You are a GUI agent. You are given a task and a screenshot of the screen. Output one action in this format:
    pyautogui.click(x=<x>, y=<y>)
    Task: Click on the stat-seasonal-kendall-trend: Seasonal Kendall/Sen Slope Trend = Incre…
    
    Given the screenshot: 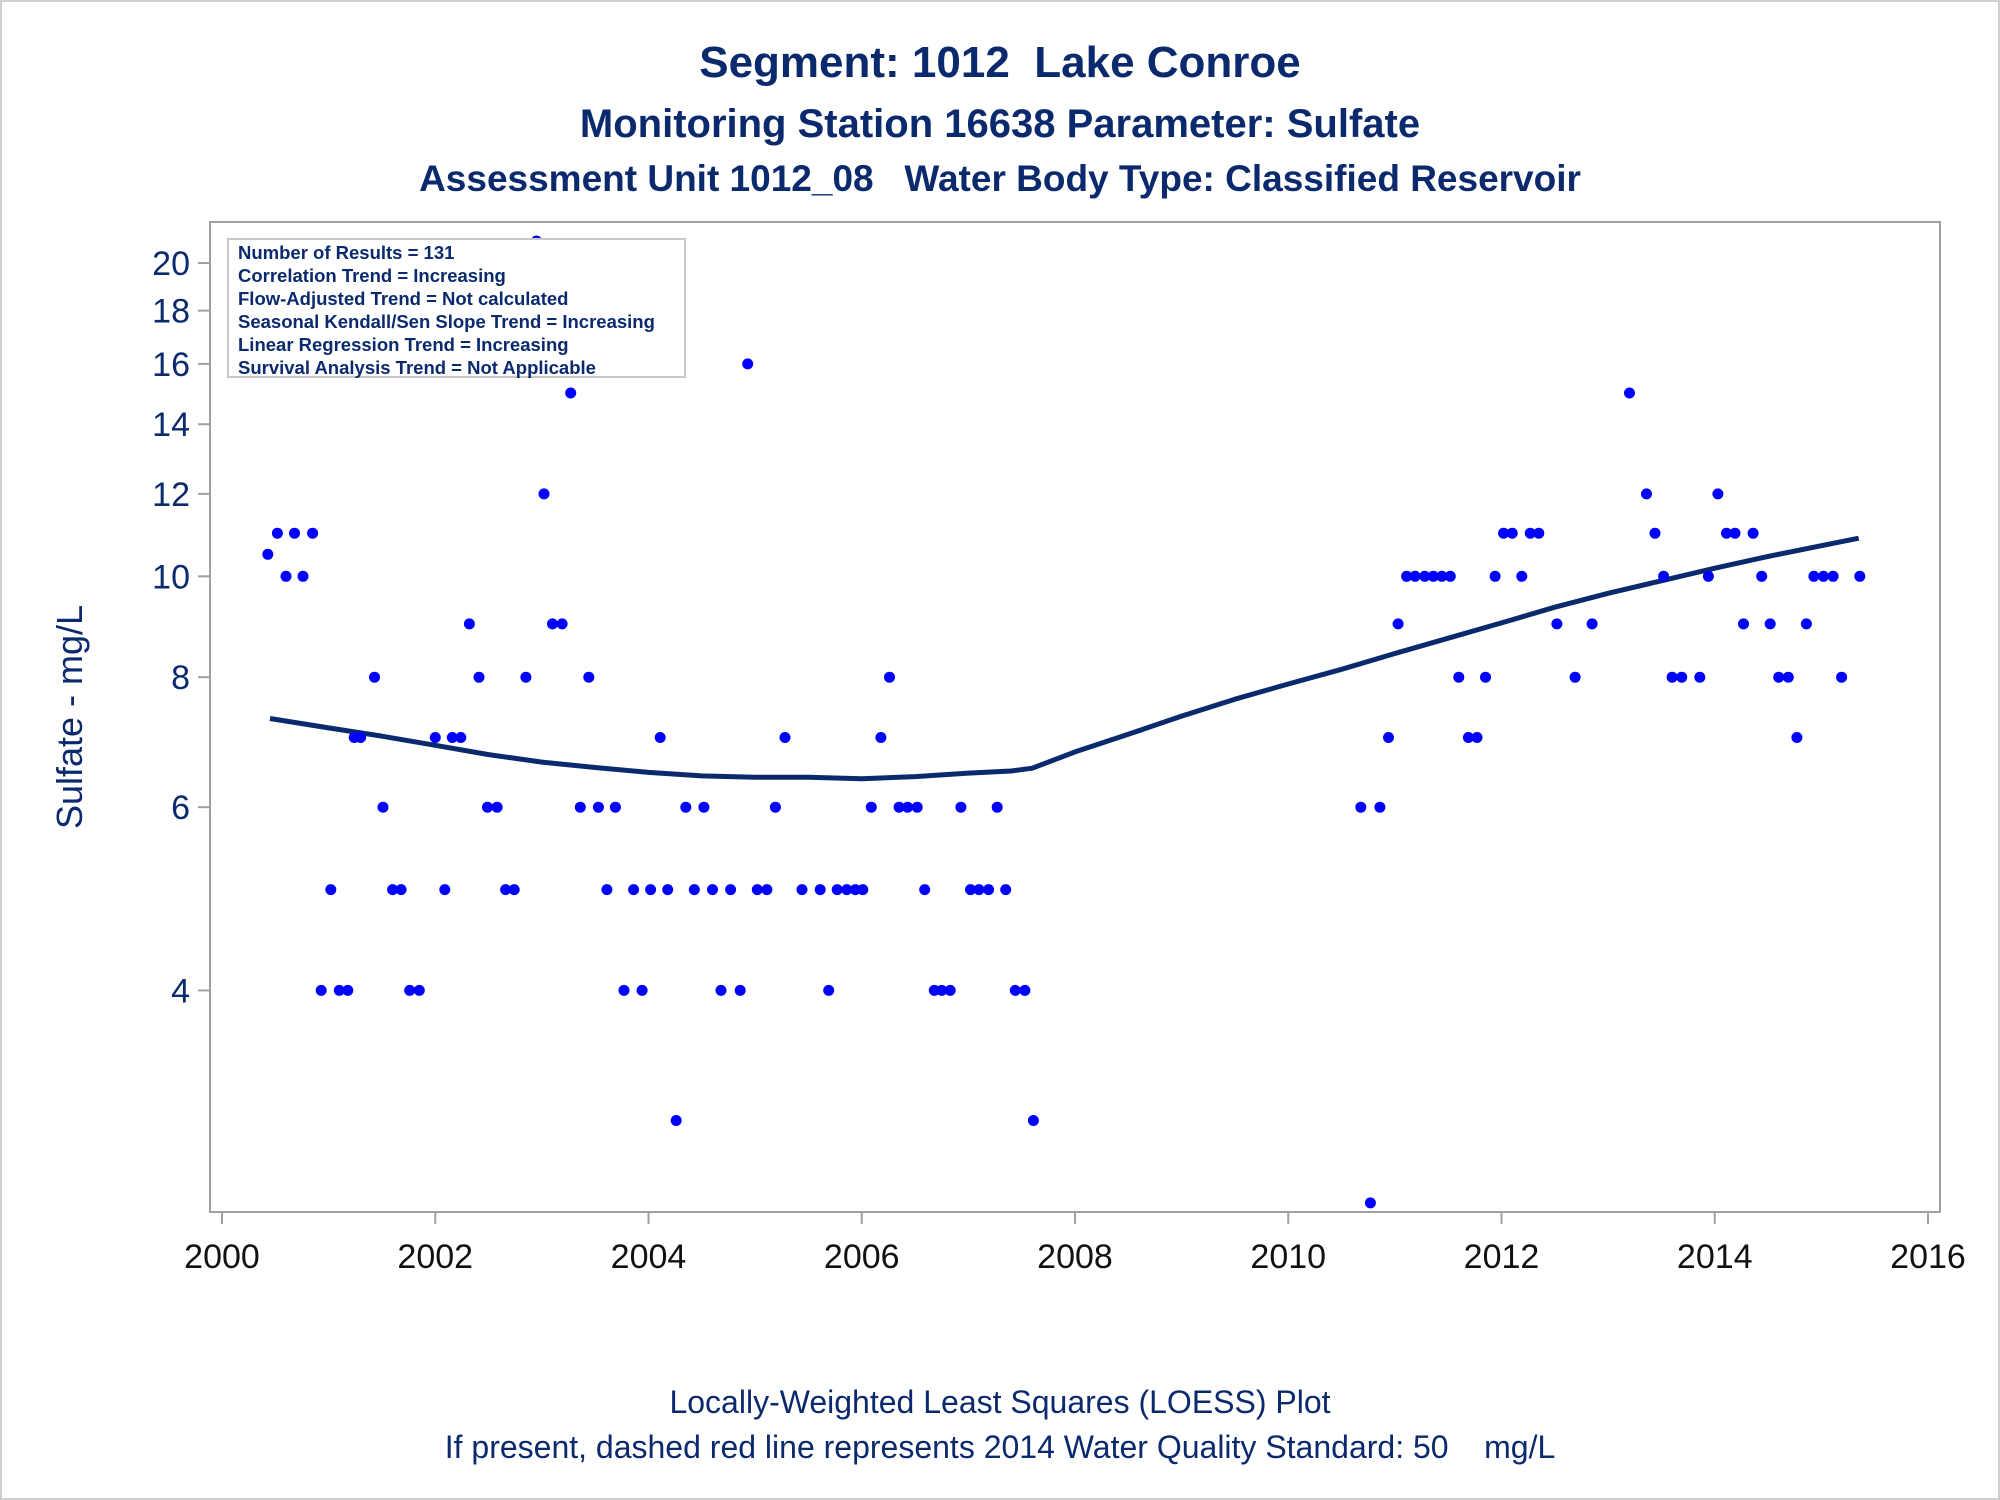 What is the action you would take?
    pyautogui.click(x=446, y=321)
    